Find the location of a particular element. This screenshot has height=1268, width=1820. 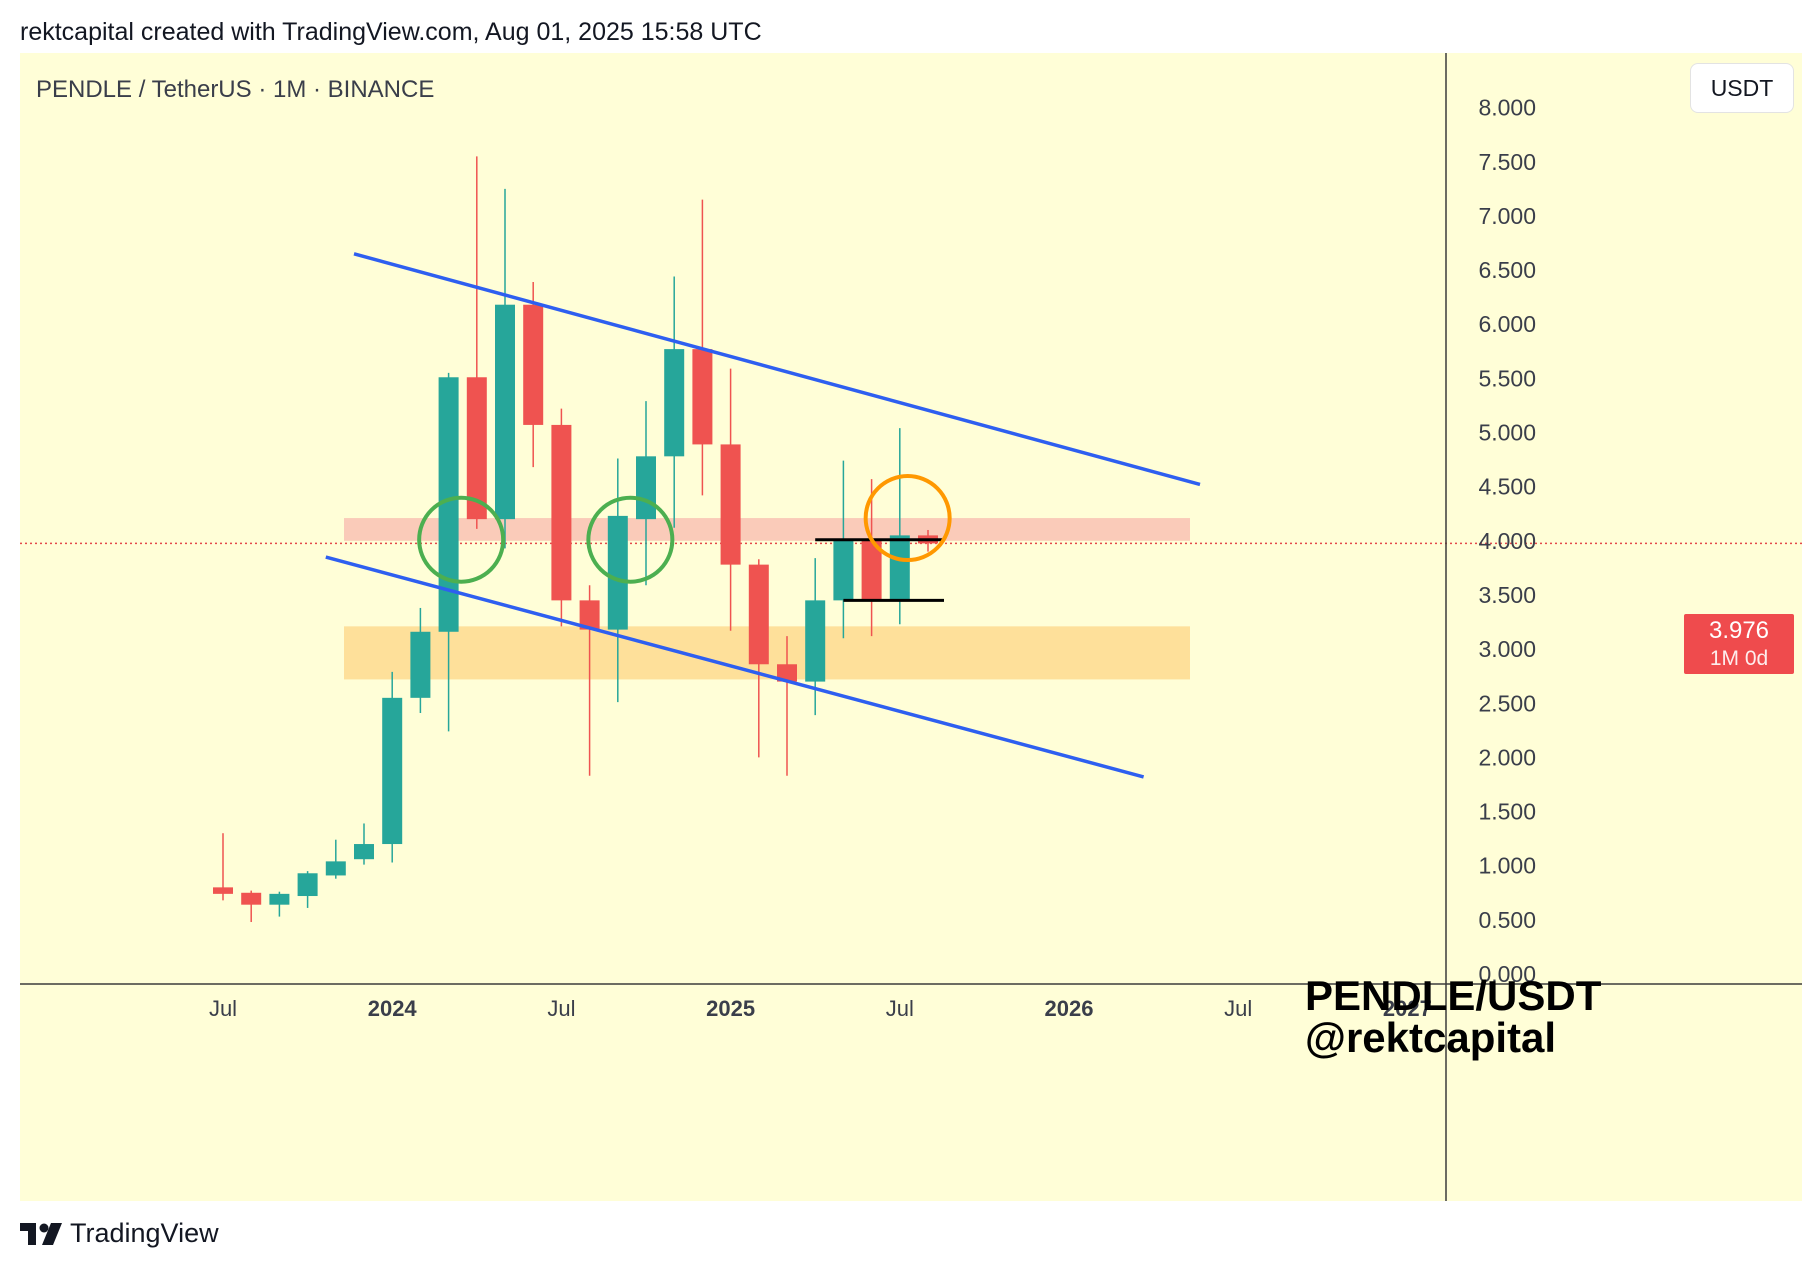

lower-trendline is located at coordinates (735, 667).